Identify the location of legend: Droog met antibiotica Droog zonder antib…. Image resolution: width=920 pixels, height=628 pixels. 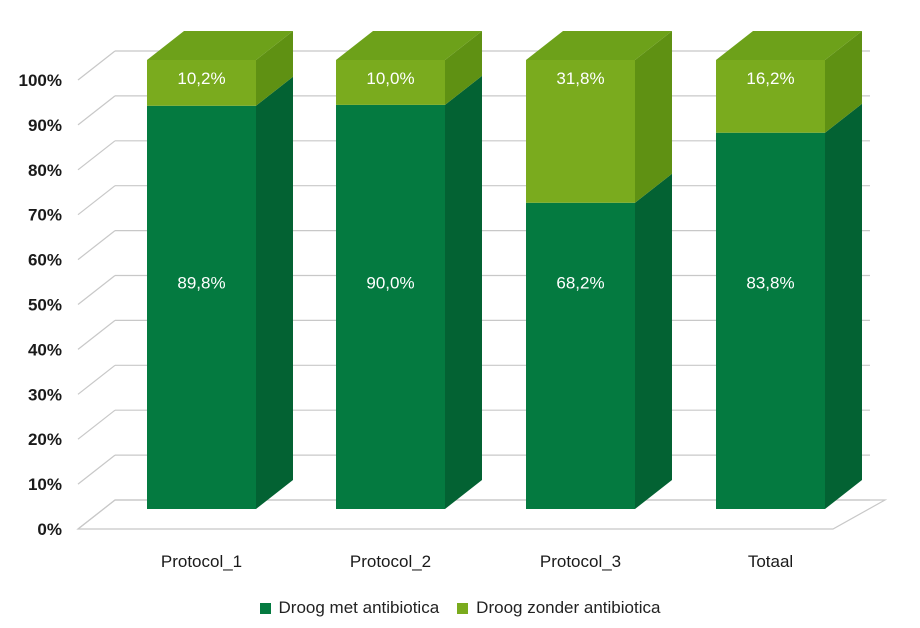
(460, 608).